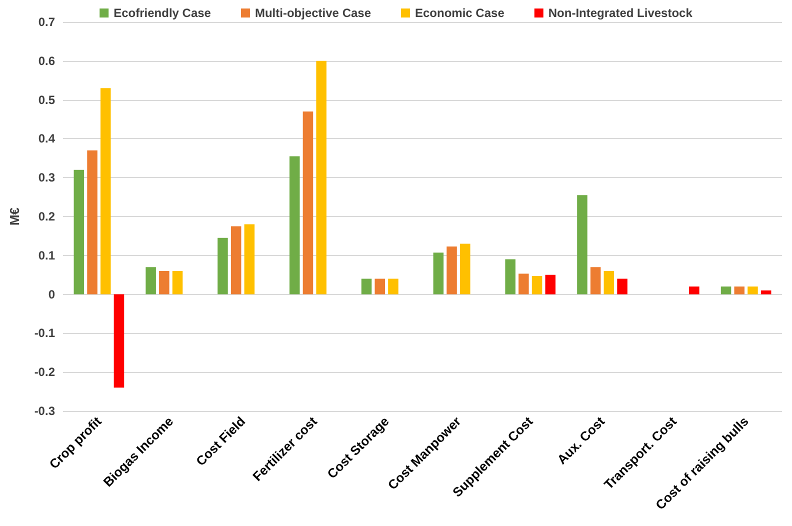 The height and width of the screenshot is (526, 792). What do you see at coordinates (460, 13) in the screenshot?
I see `legend-label: Economic Case` at bounding box center [460, 13].